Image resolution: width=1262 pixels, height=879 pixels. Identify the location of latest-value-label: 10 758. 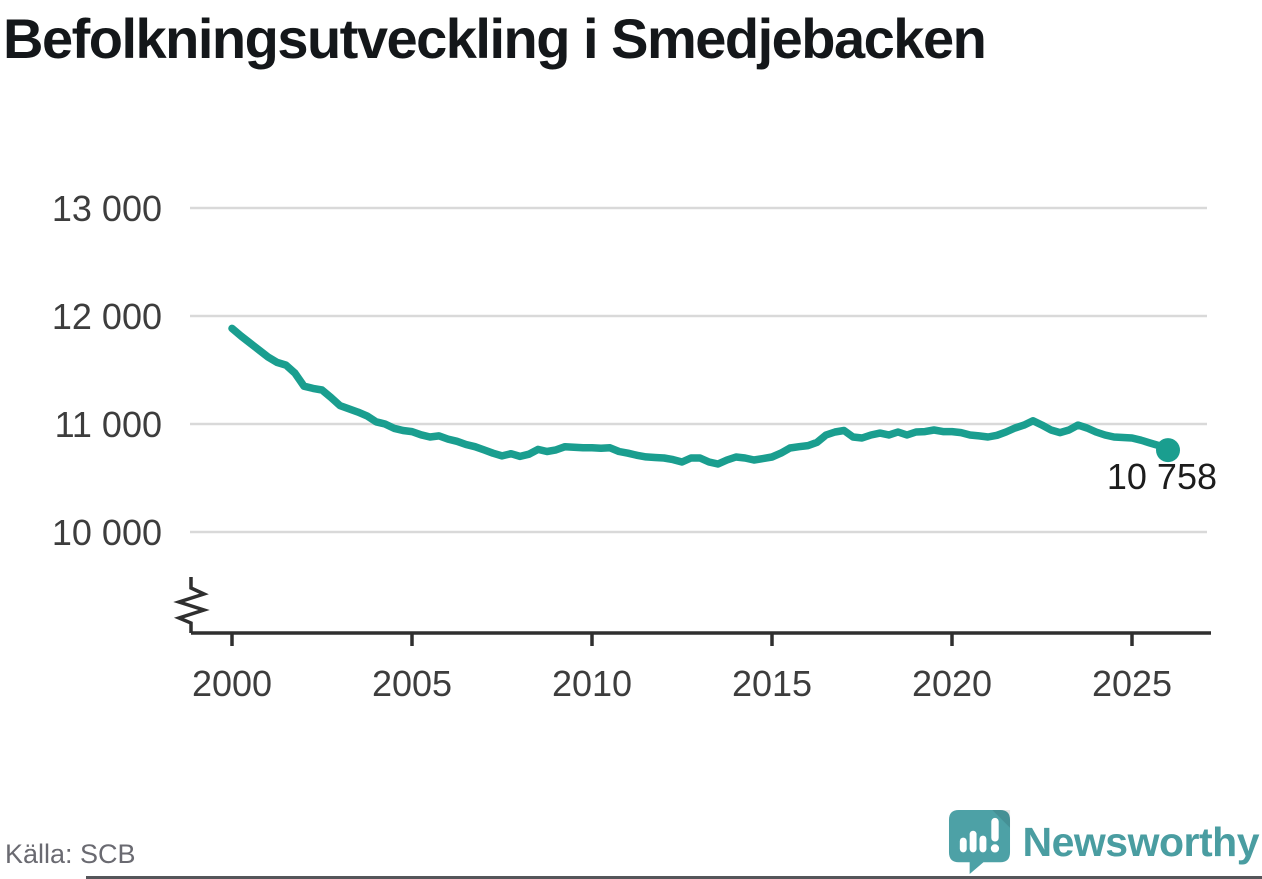
(1162, 476).